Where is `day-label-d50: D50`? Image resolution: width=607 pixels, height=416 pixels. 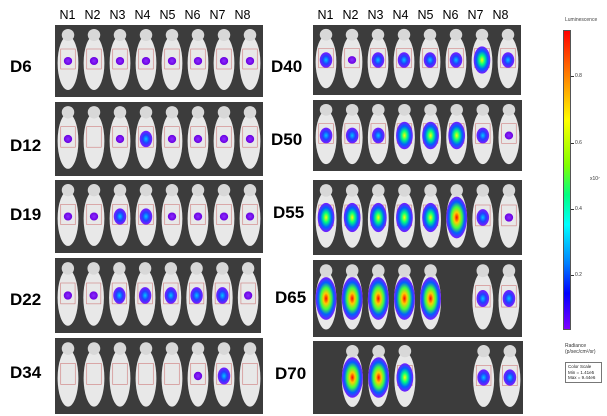
day-label-d50: D50 is located at coordinates (287, 139).